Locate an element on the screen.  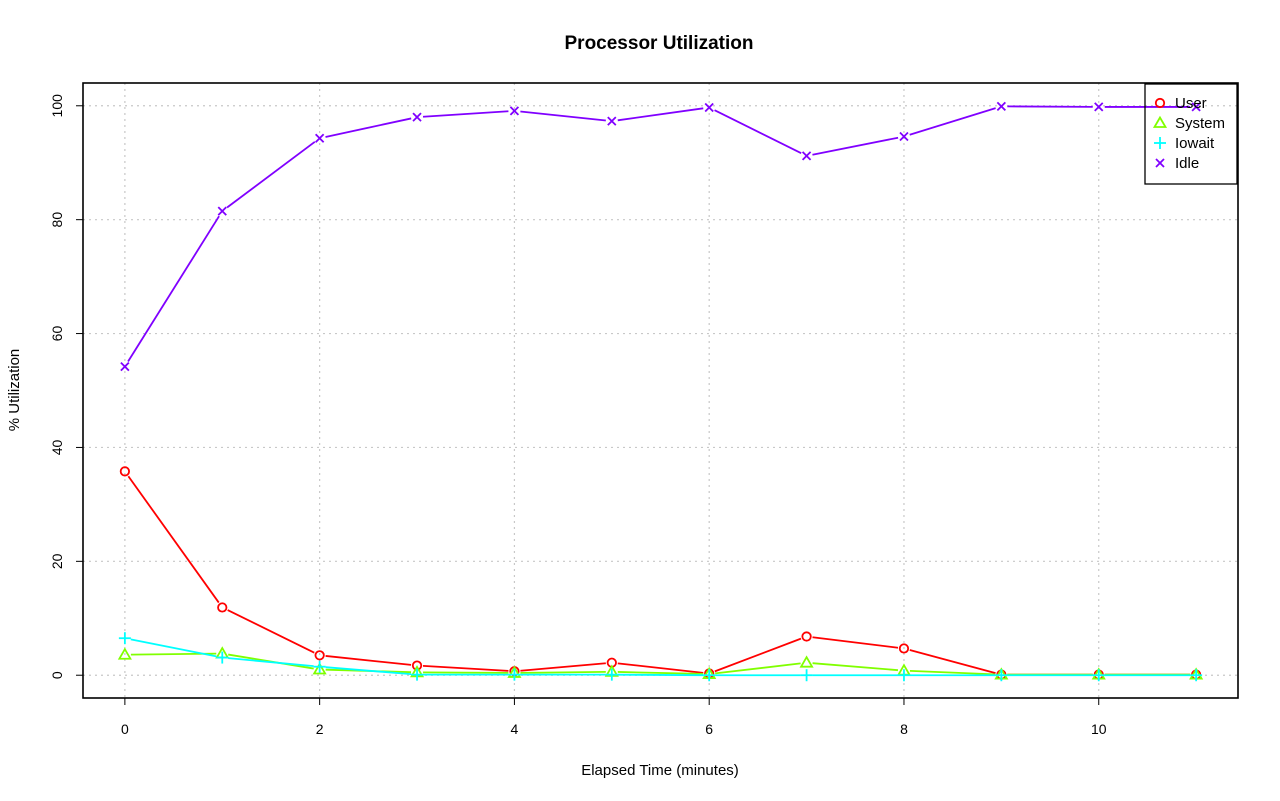
legend-marker-iowait is located at coordinates (1160, 143).